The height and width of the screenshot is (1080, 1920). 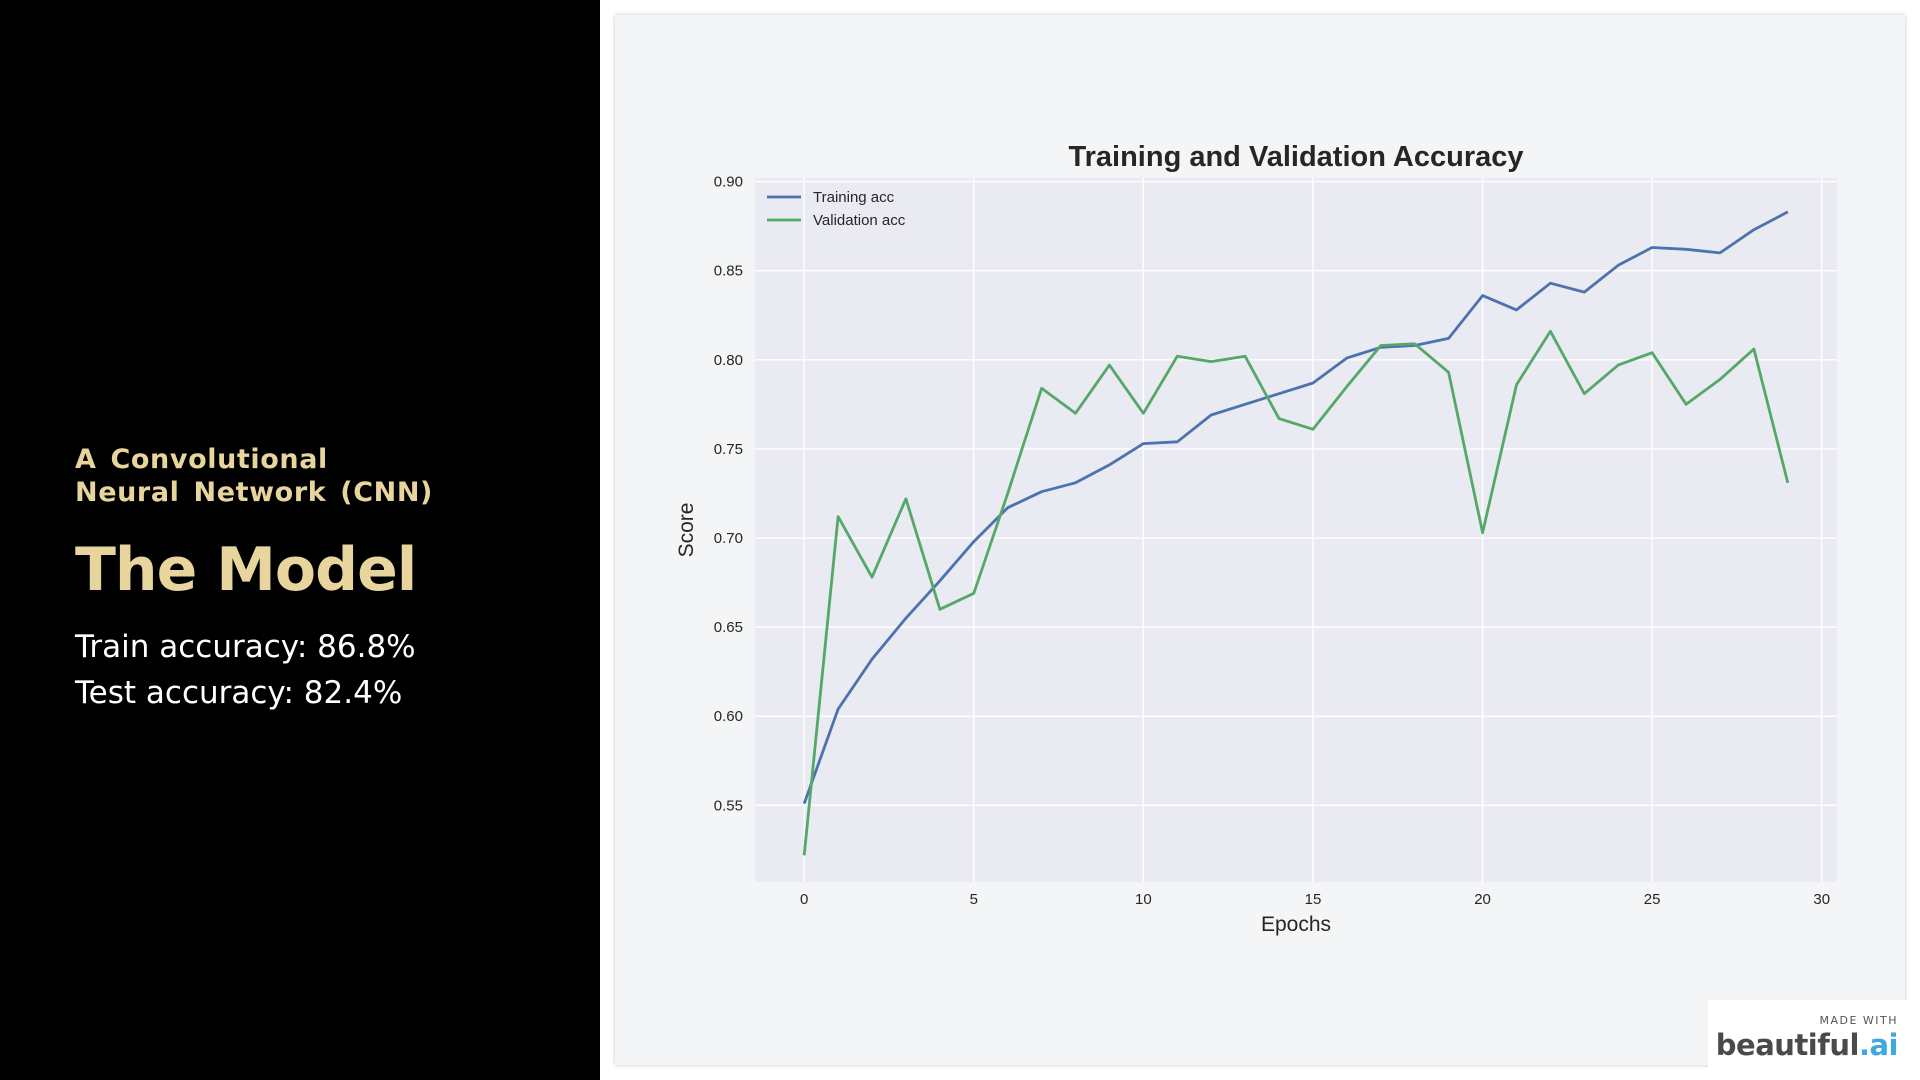 What do you see at coordinates (728, 182) in the screenshot?
I see `y-tick-label: 0.90` at bounding box center [728, 182].